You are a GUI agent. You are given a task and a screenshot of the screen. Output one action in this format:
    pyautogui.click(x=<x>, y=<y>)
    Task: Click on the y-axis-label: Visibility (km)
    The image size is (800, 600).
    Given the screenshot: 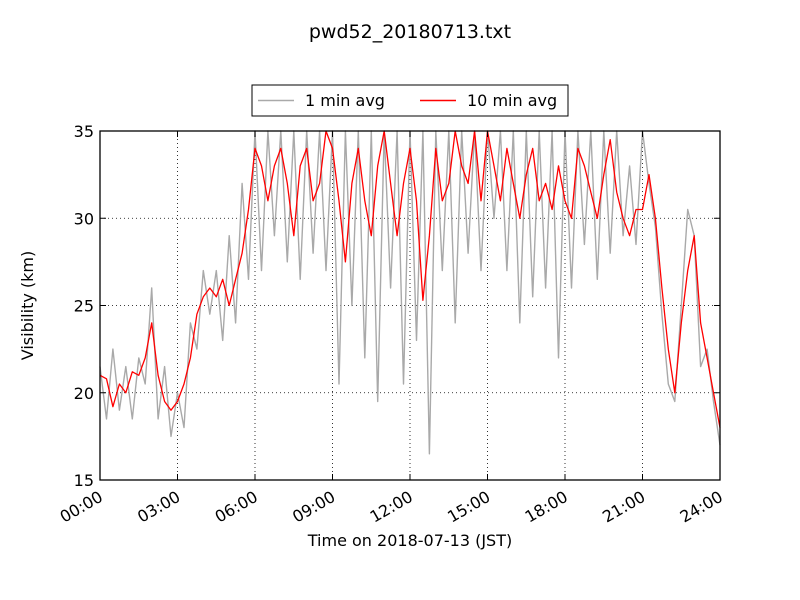 What is the action you would take?
    pyautogui.click(x=27, y=305)
    